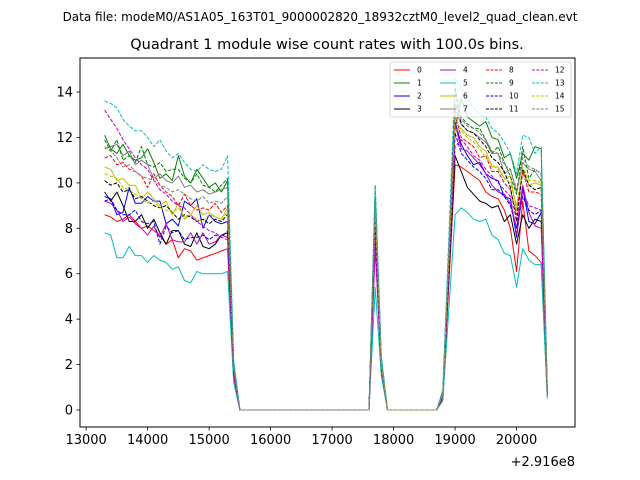 The image size is (640, 480). Describe the element at coordinates (454, 440) in the screenshot. I see `x-tick-label: 19000` at that location.